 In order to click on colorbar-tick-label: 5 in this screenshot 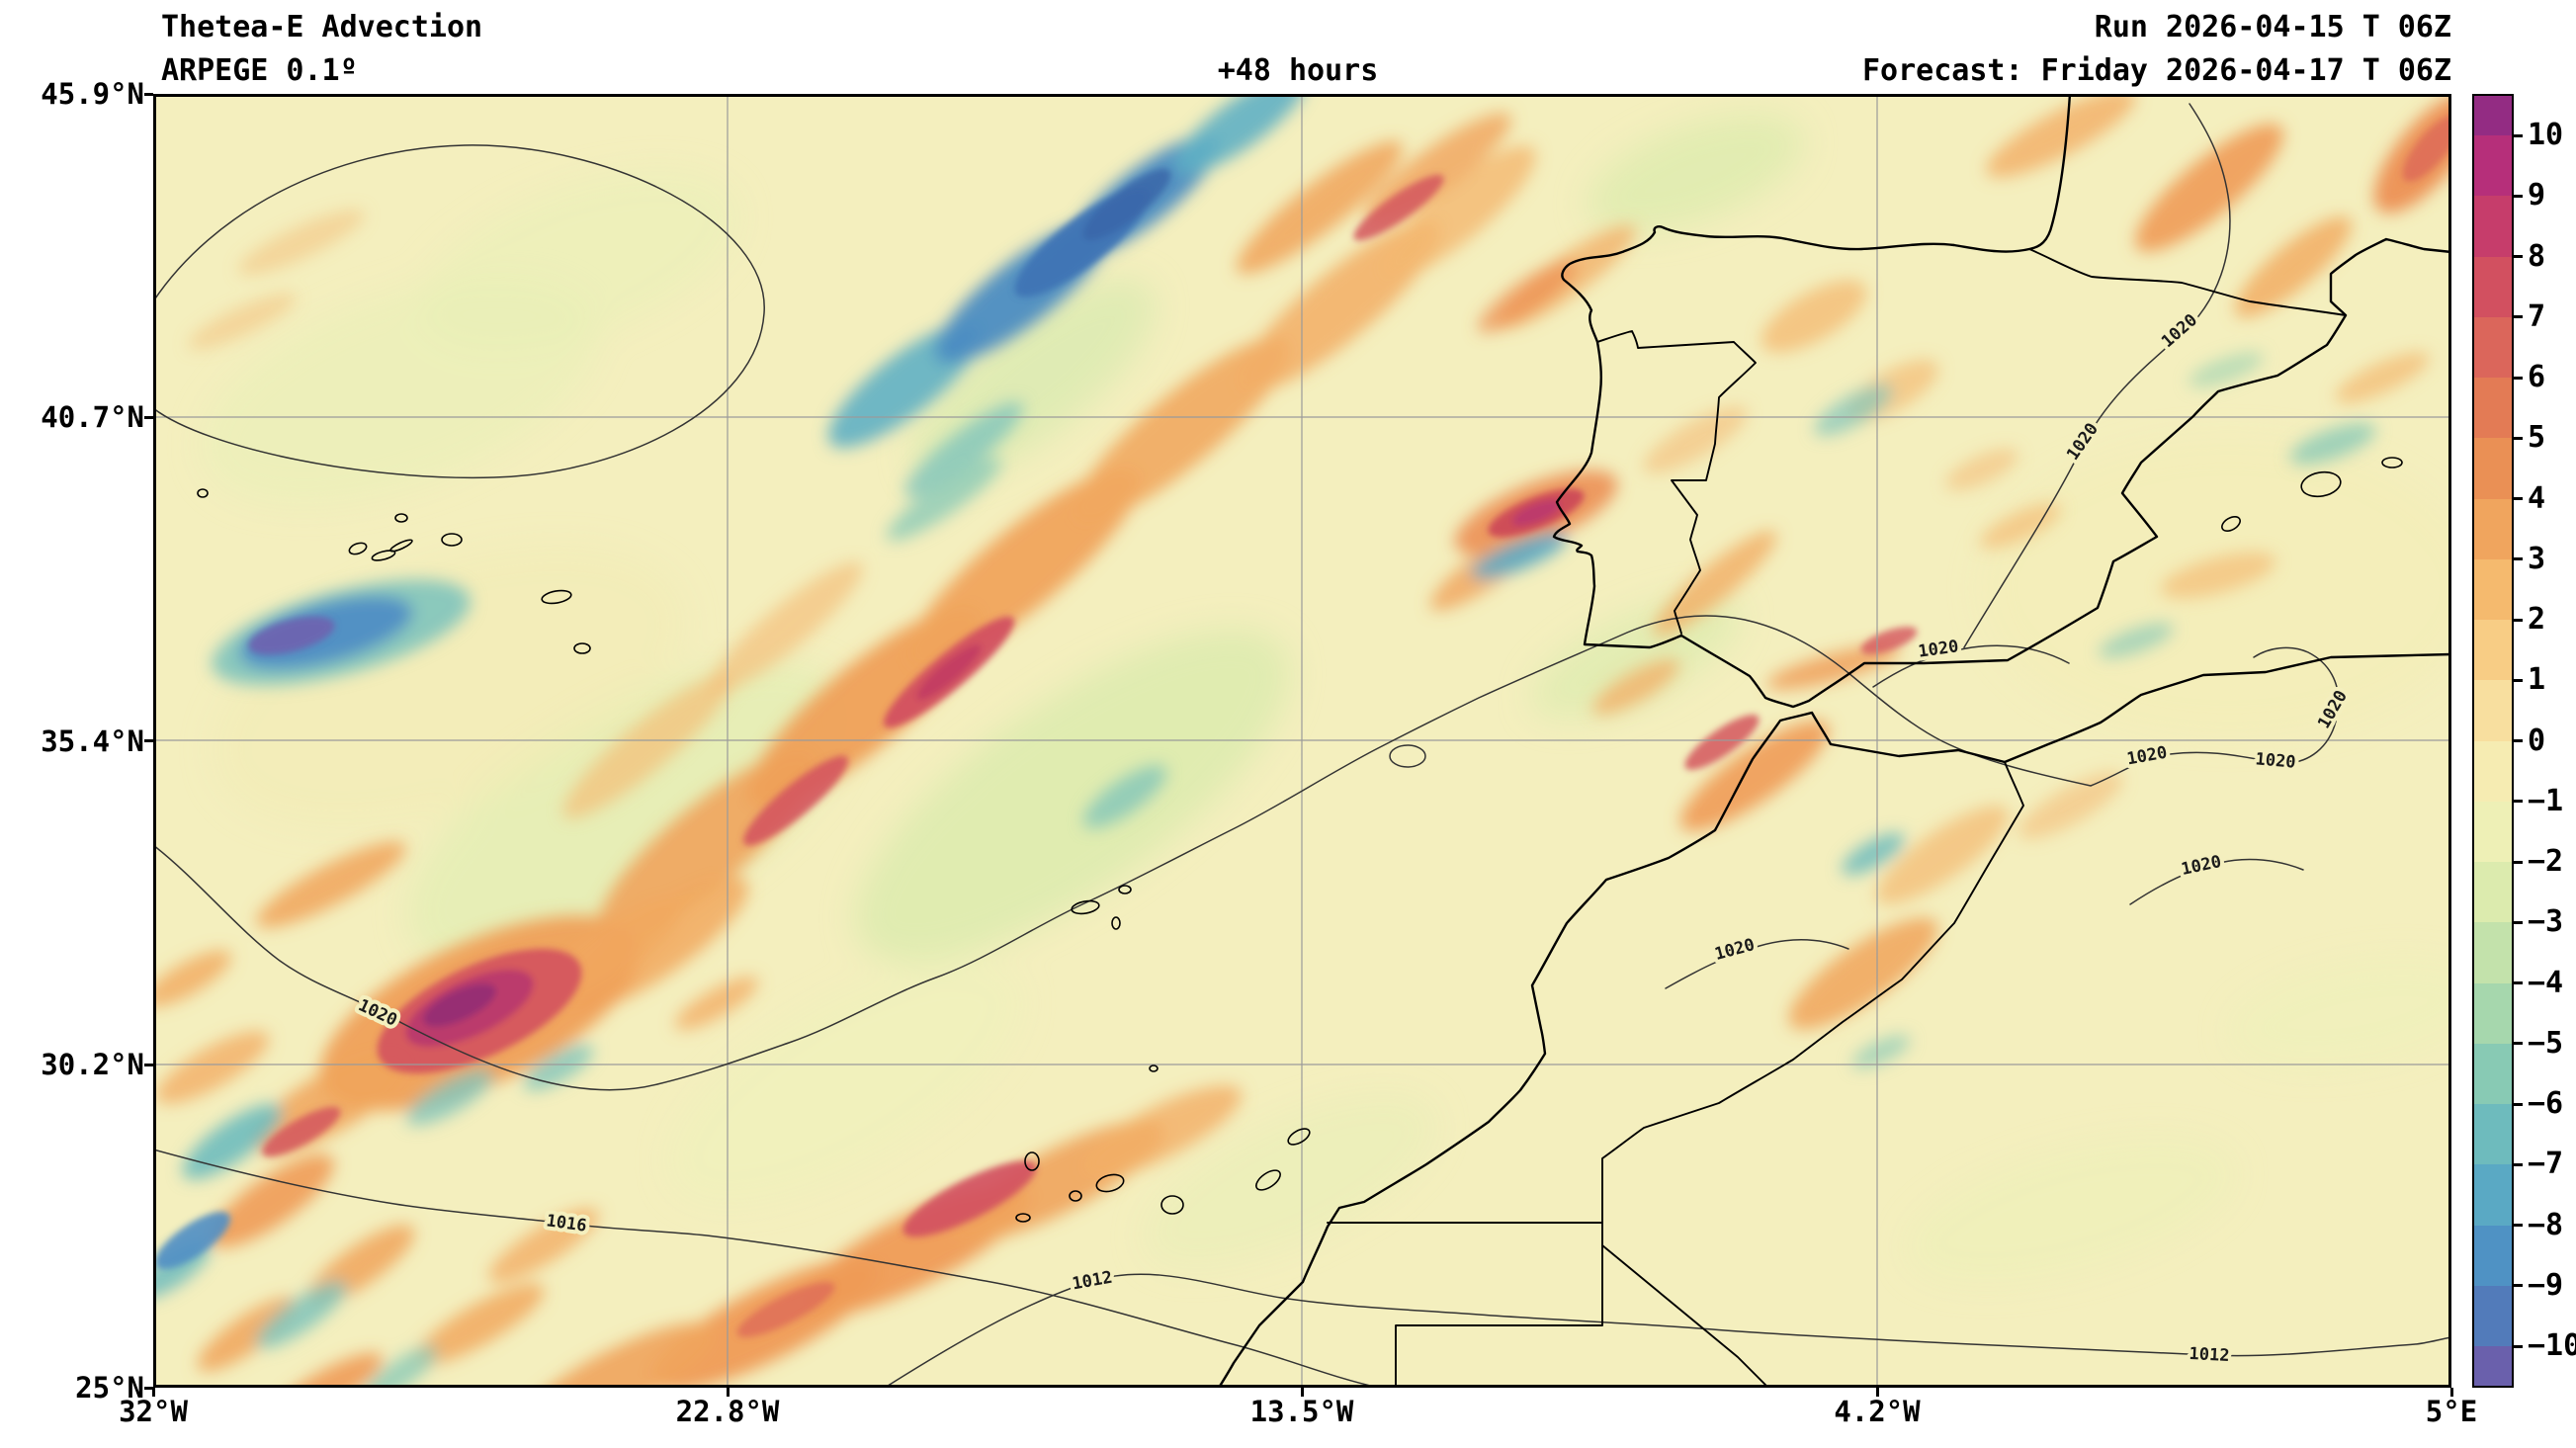, I will do `click(2537, 438)`.